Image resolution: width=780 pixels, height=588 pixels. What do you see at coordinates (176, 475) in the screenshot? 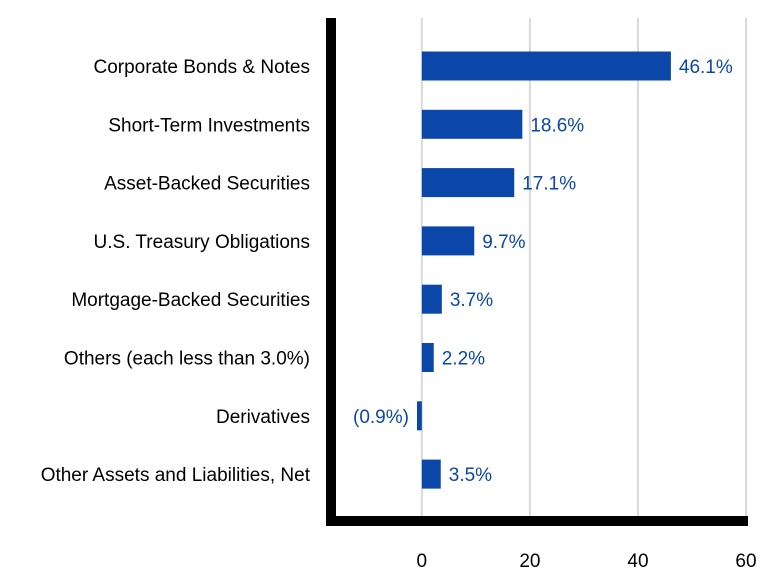
I see `category-label: Other Assets and Liabilities, Net` at bounding box center [176, 475].